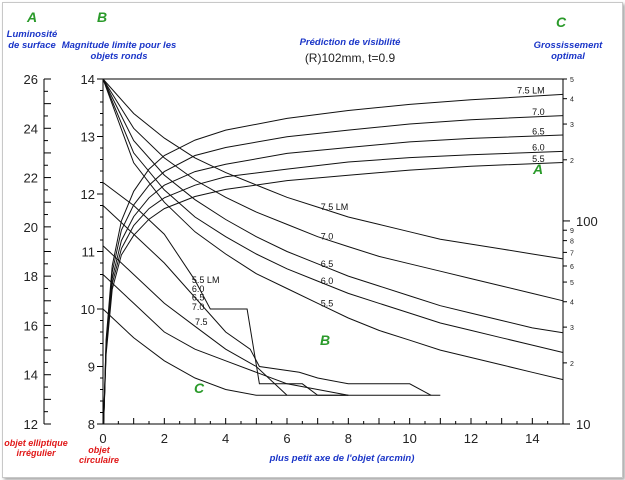 The height and width of the screenshot is (480, 625). Describe the element at coordinates (206, 280) in the screenshot. I see `series-b-label: 5.5 LM` at that location.